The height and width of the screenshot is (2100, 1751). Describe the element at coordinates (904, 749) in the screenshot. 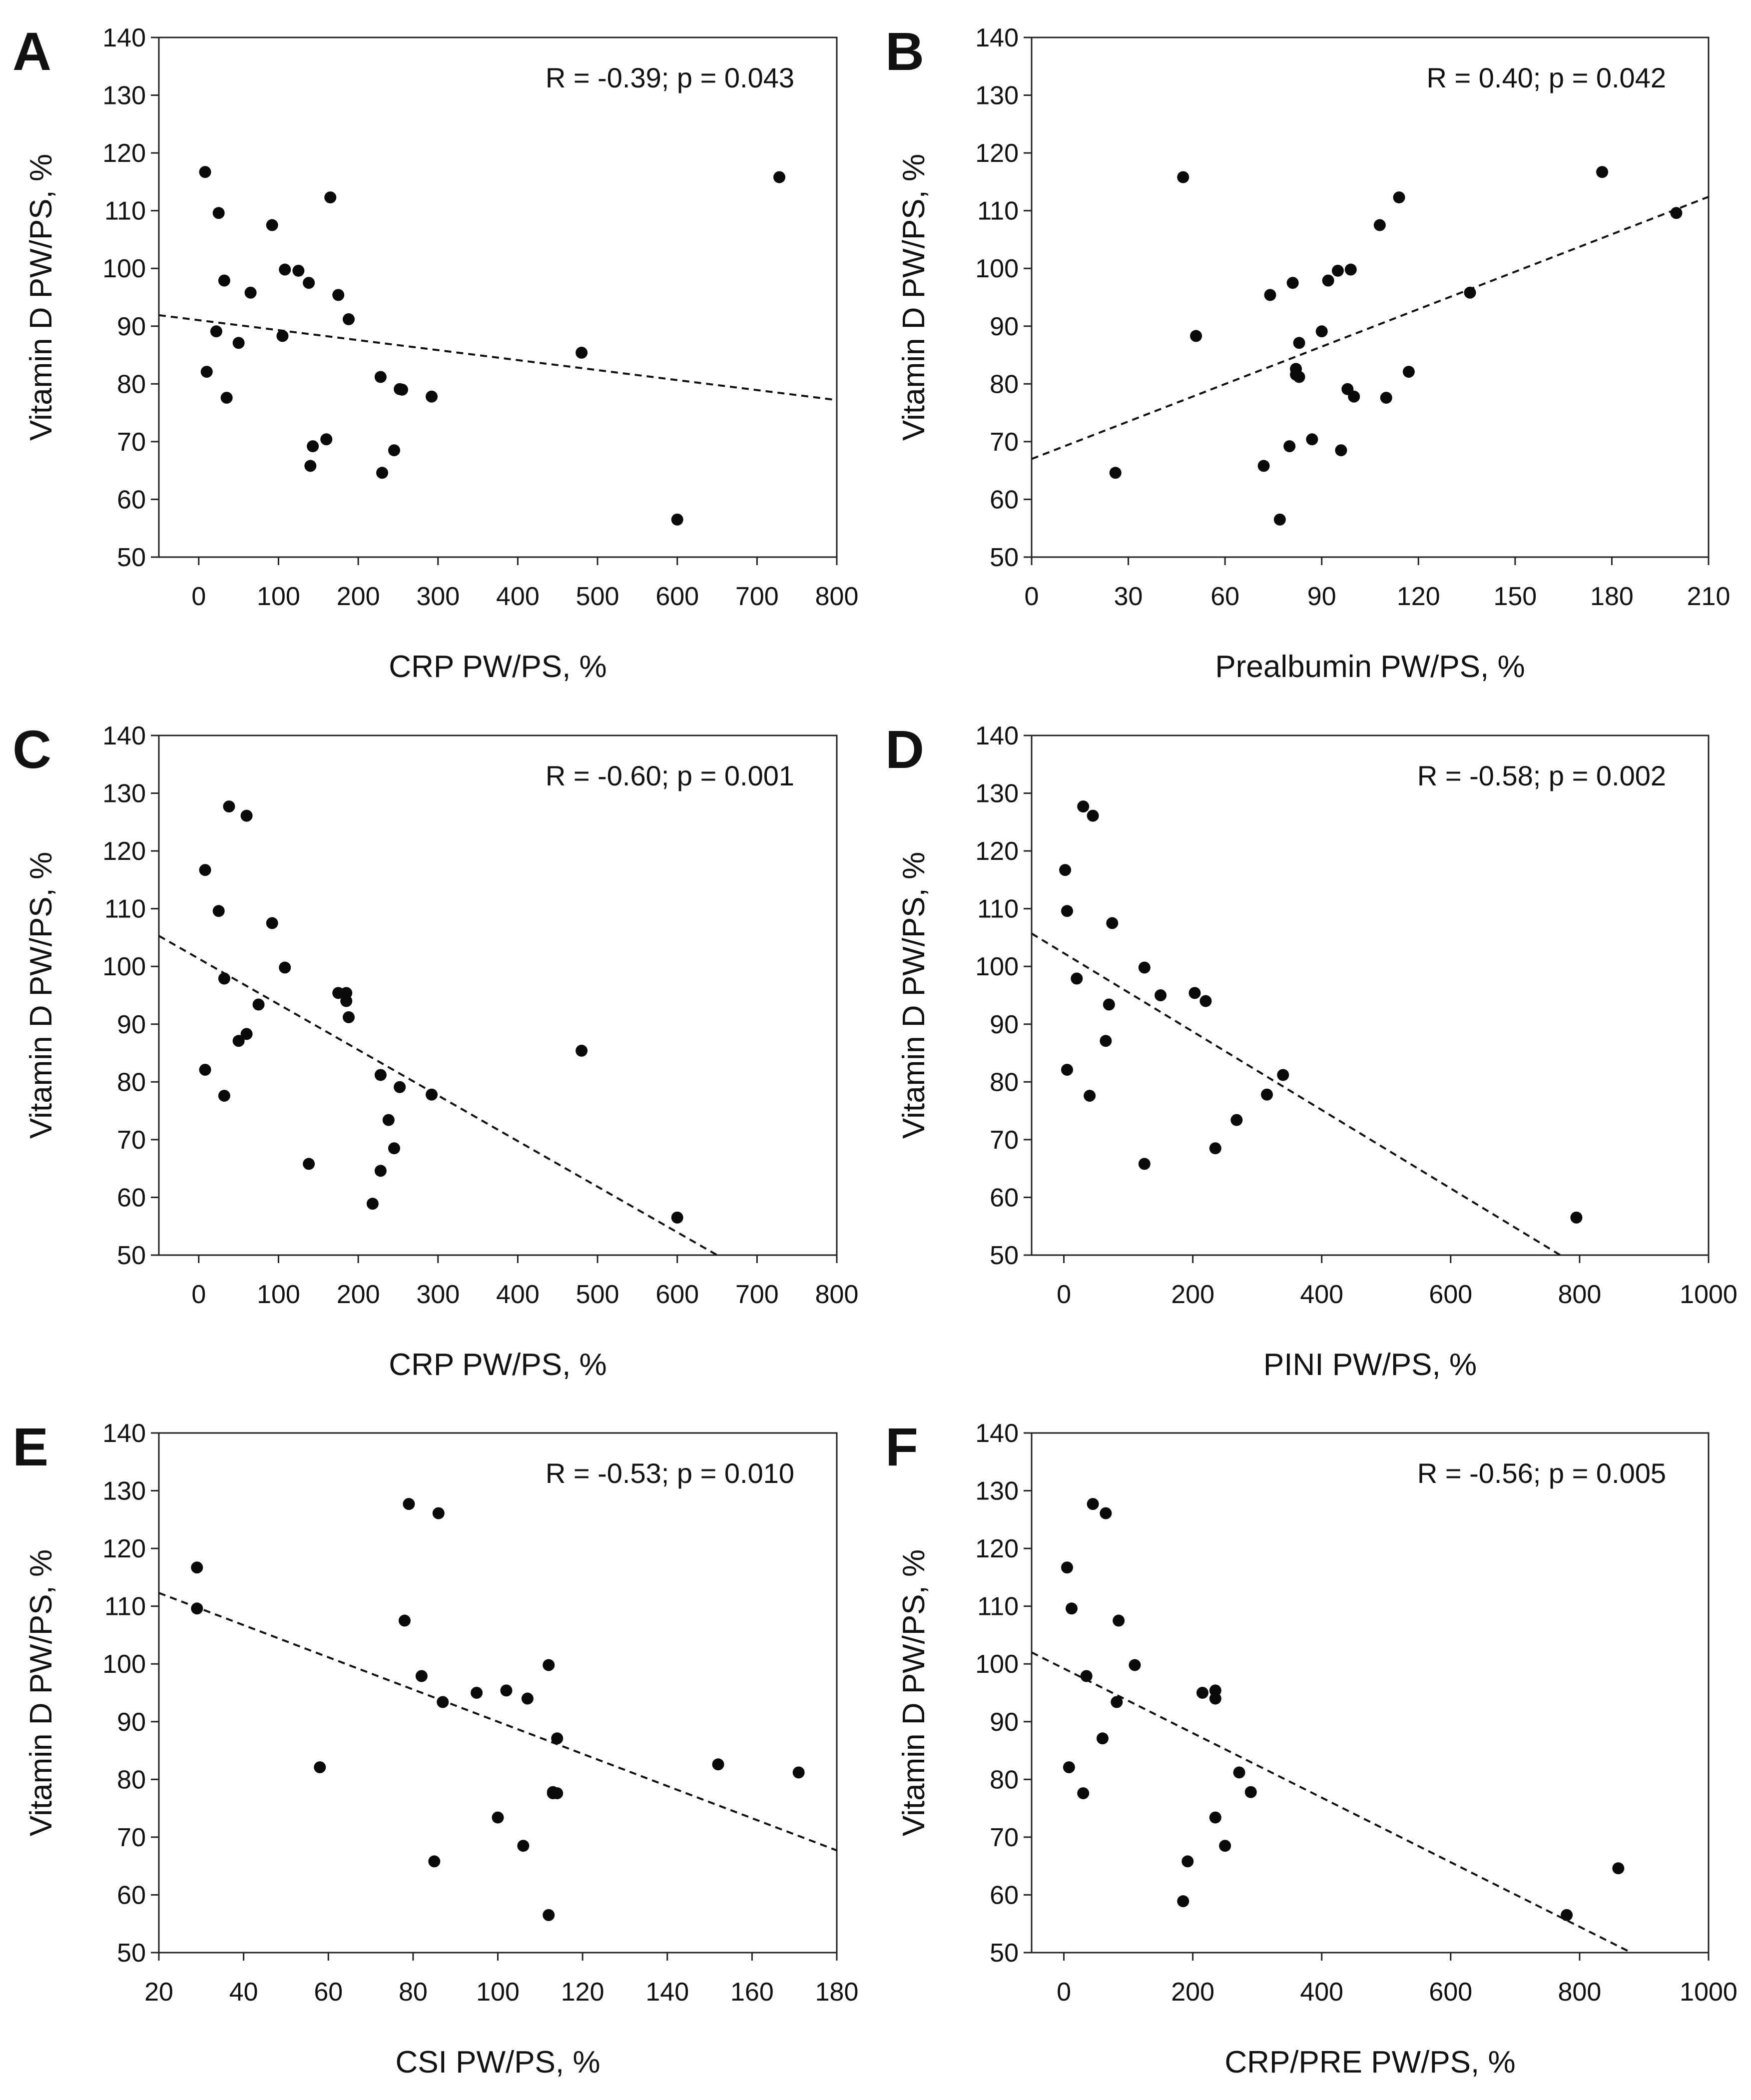

I see `panel-letter-d: D` at that location.